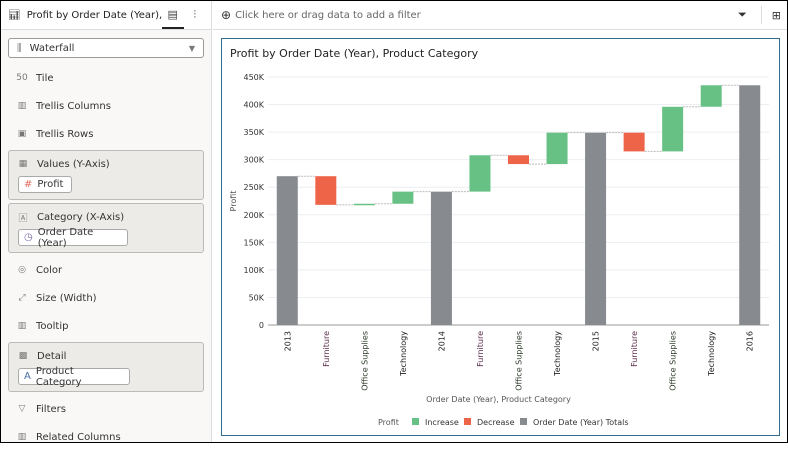 This screenshot has height=451, width=788. I want to click on waterfall-chart-icon: 📊︎, so click(14, 15).